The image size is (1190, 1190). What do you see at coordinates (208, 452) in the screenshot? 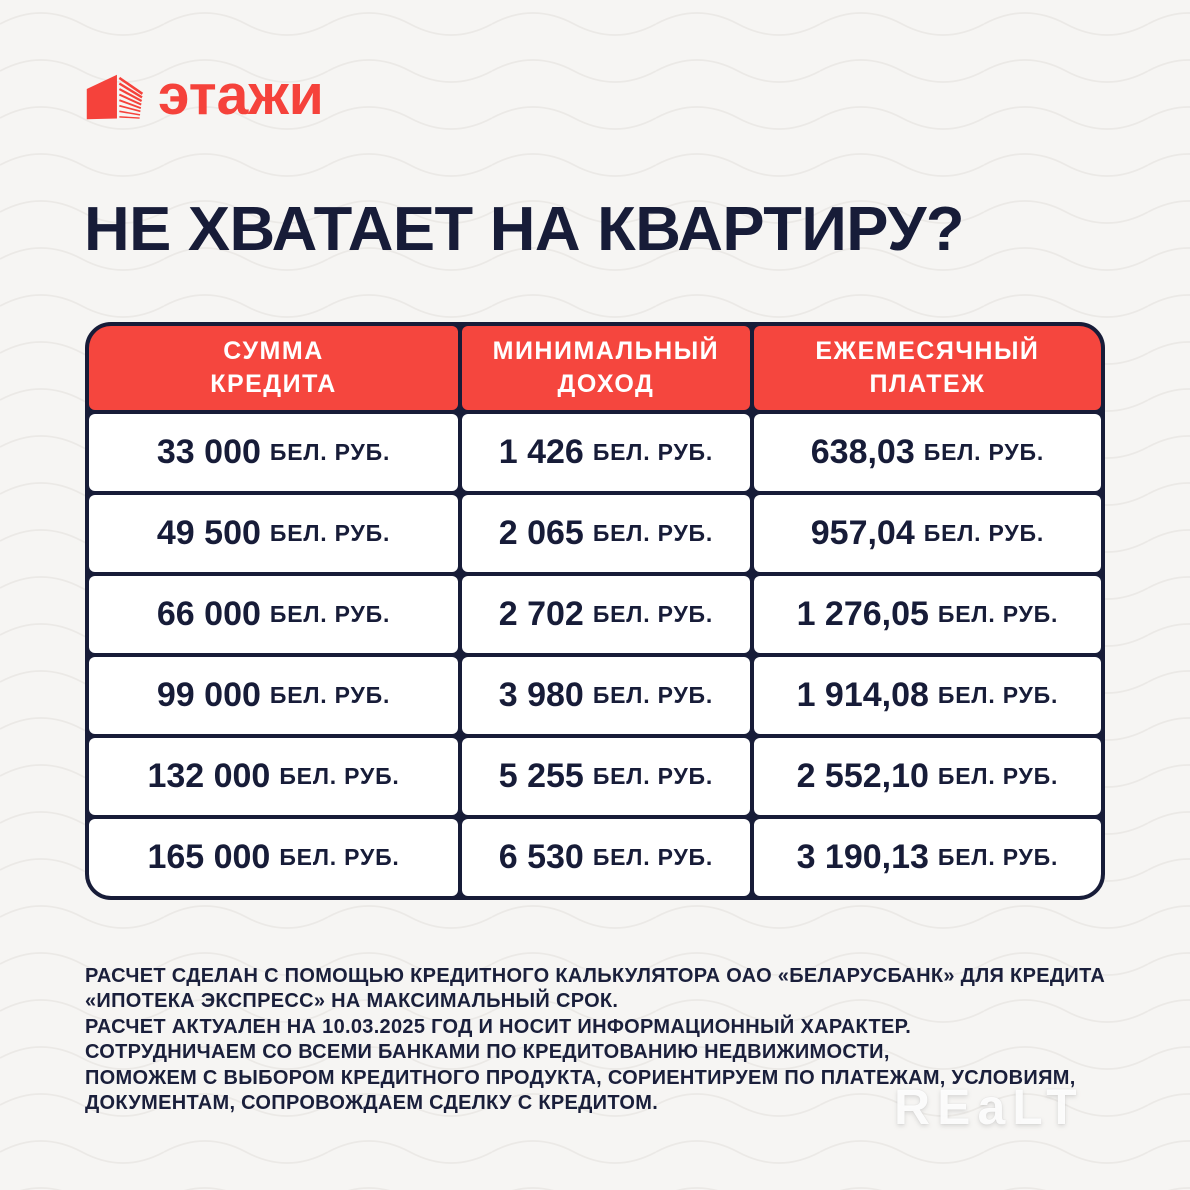
I see `cell-value: 33 000` at bounding box center [208, 452].